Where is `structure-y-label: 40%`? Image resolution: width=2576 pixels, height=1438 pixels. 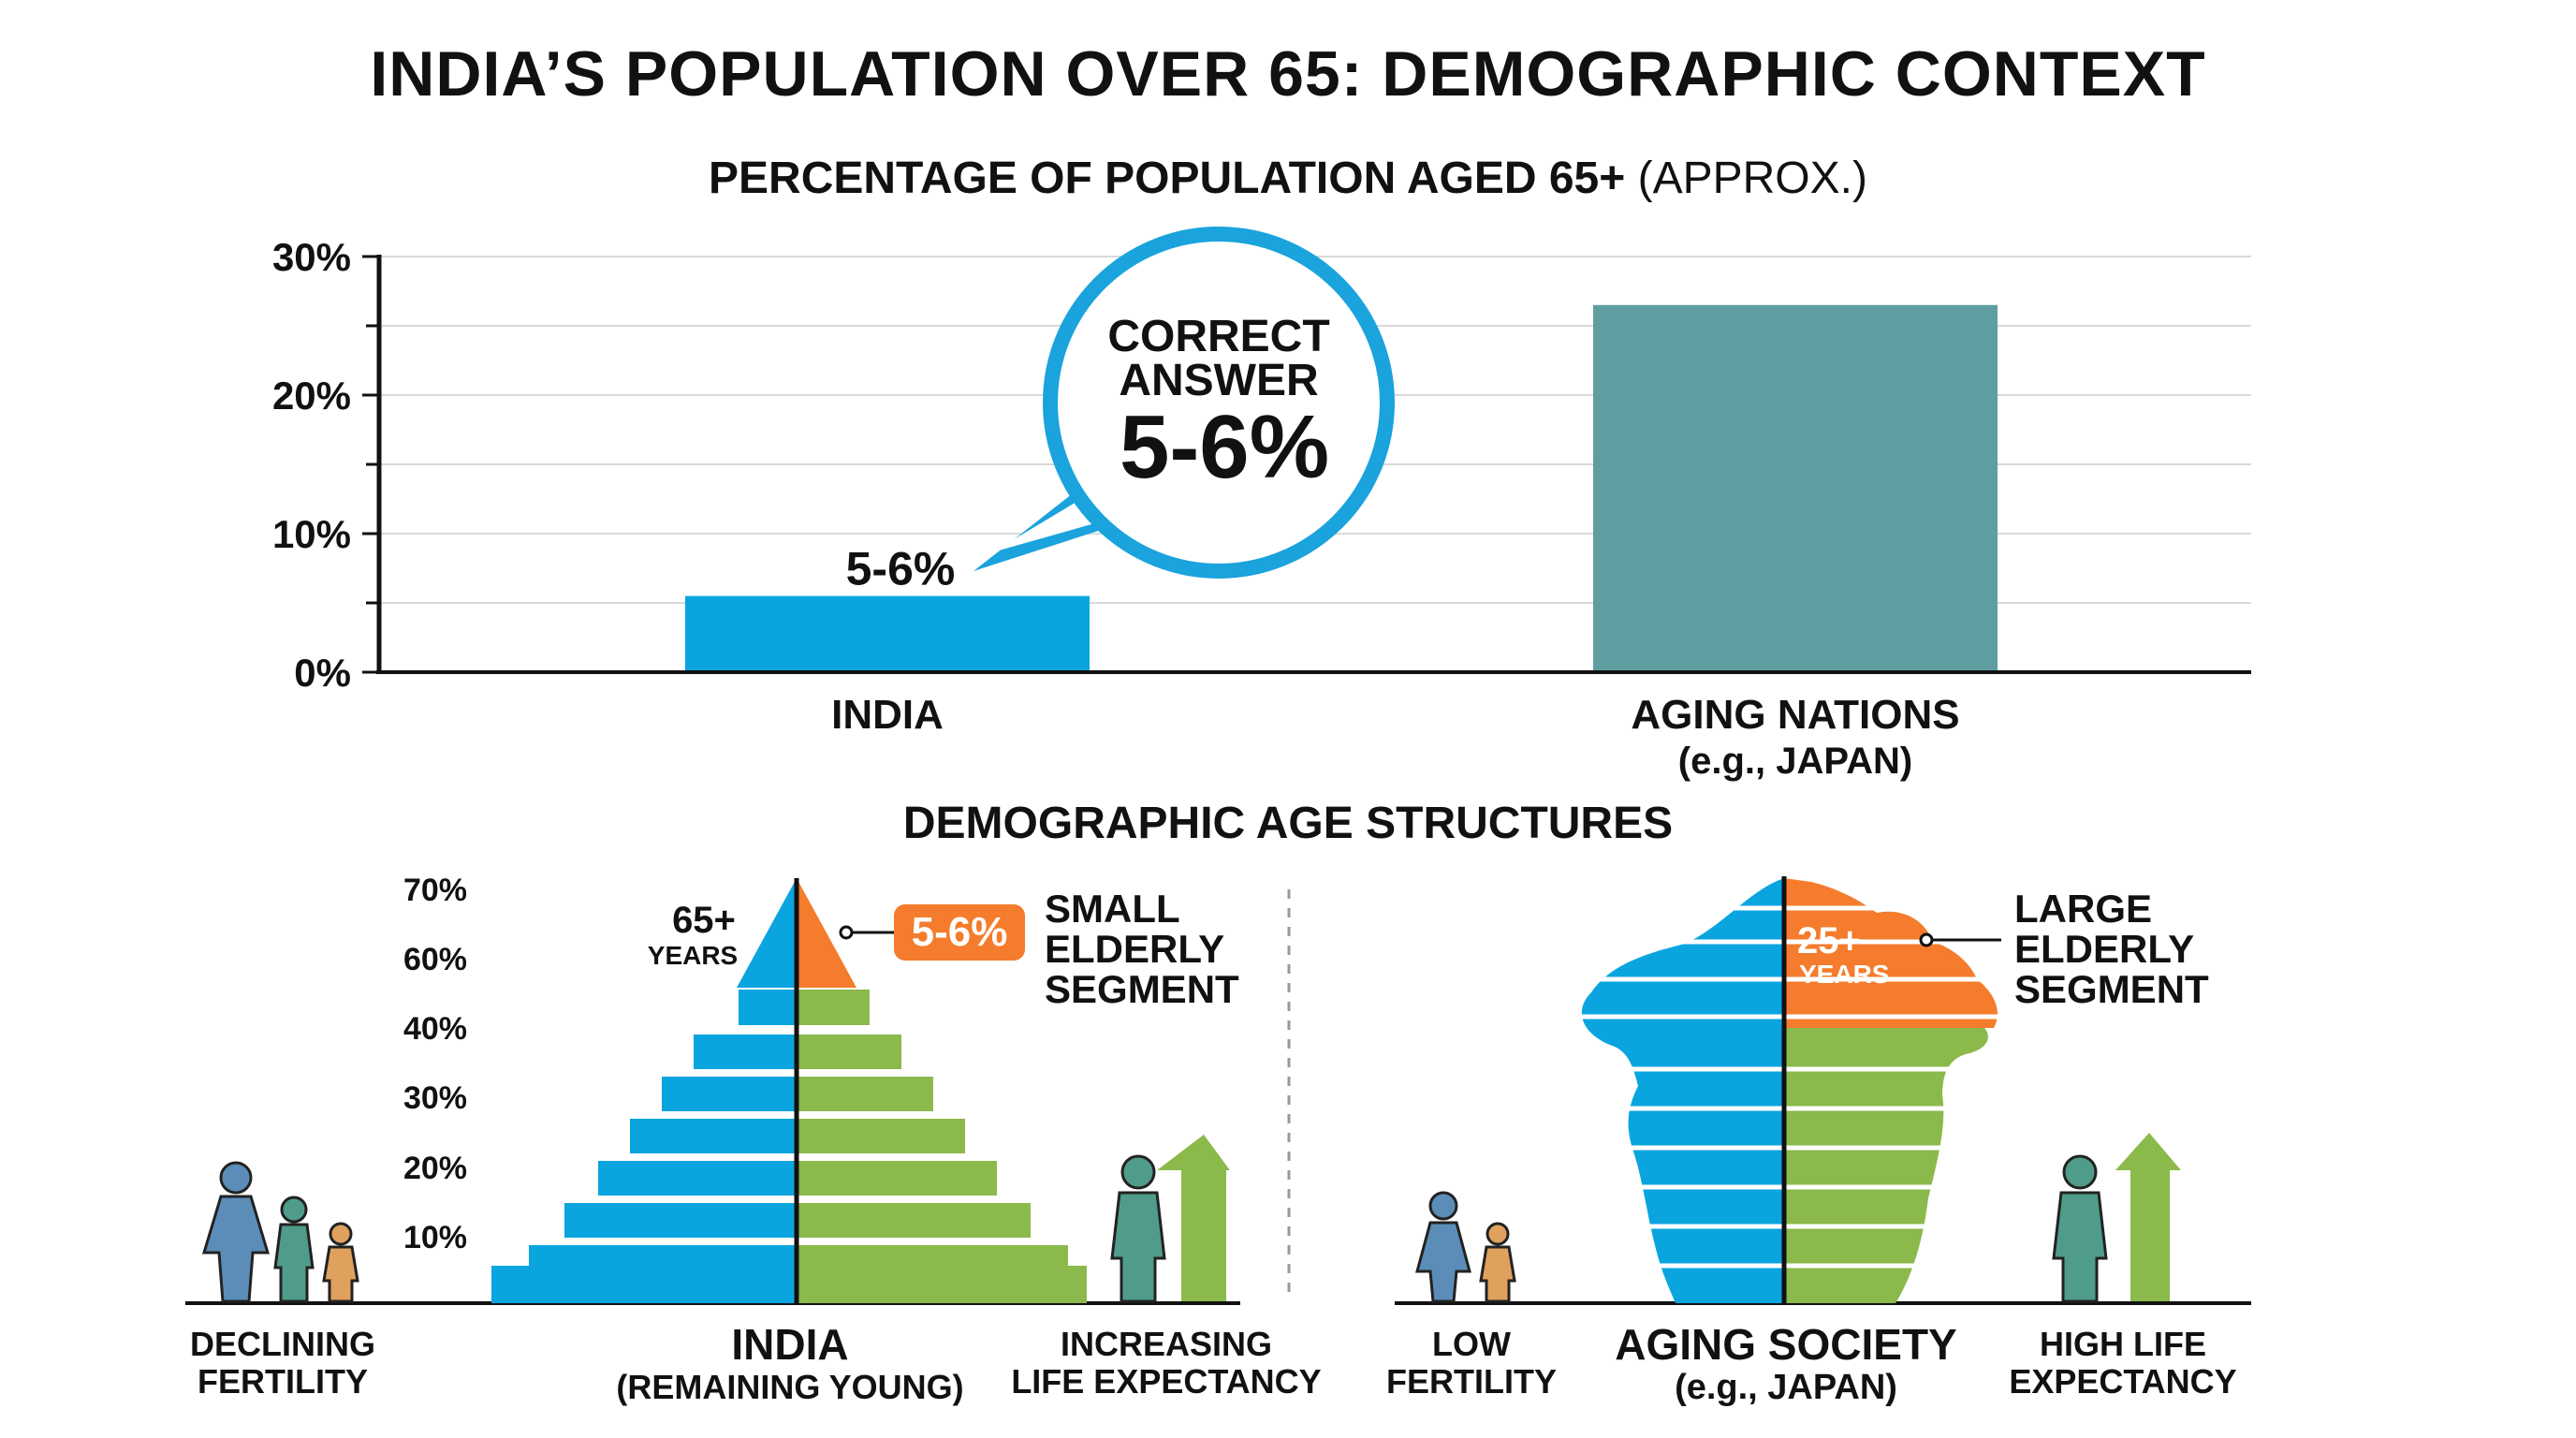 structure-y-label: 40% is located at coordinates (435, 1029).